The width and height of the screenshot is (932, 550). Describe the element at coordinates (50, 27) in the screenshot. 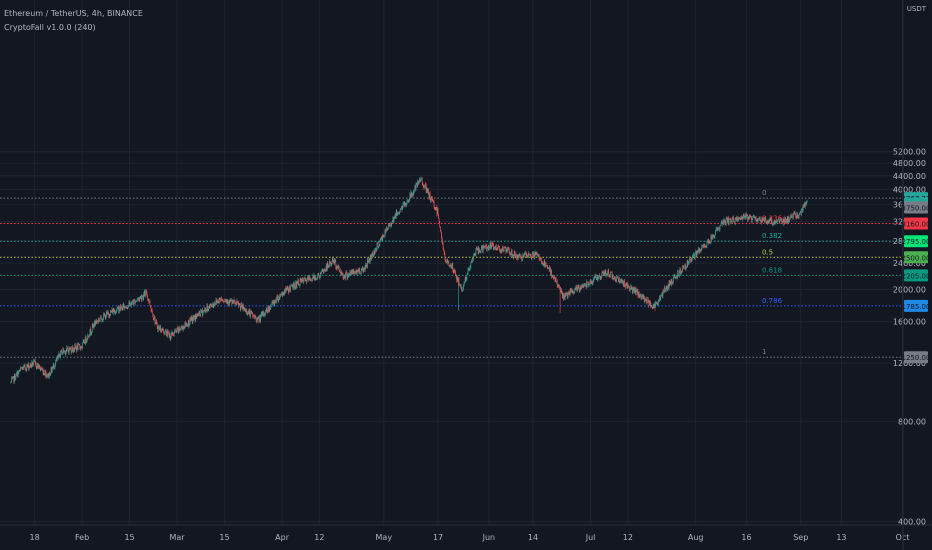

I see `indicator-label: CryptoFall v1.0.0 (240)` at that location.